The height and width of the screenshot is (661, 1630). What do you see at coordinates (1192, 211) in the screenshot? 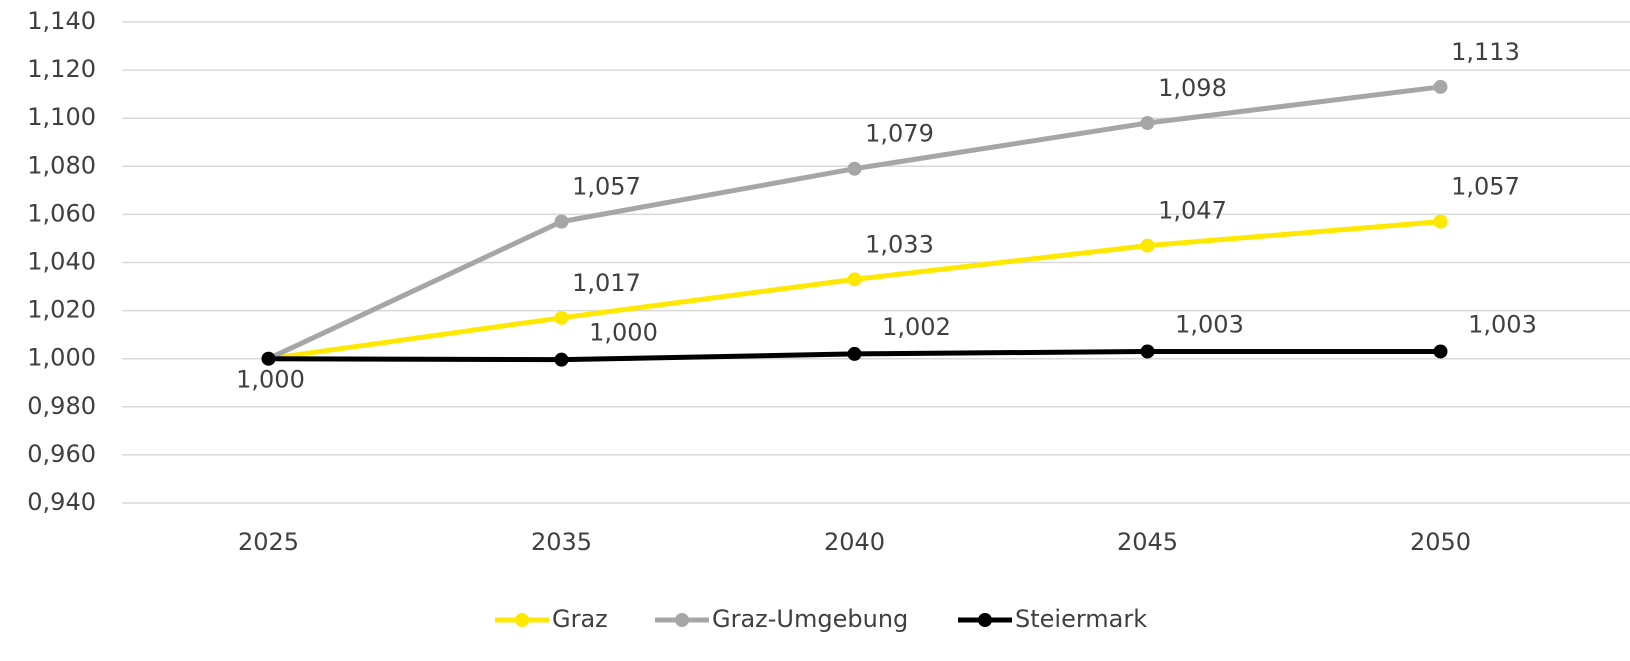
I see `data-label: 1,047` at bounding box center [1192, 211].